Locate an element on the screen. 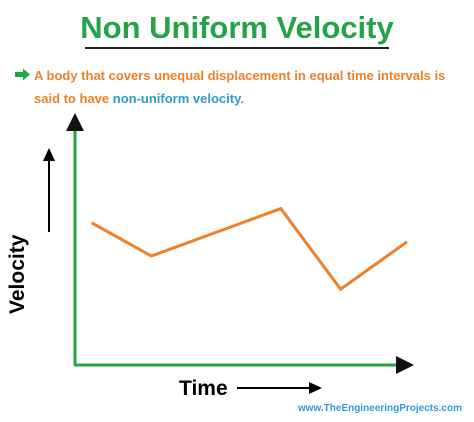  description-highlight: non-uniform velocity is located at coordinates (176, 98).